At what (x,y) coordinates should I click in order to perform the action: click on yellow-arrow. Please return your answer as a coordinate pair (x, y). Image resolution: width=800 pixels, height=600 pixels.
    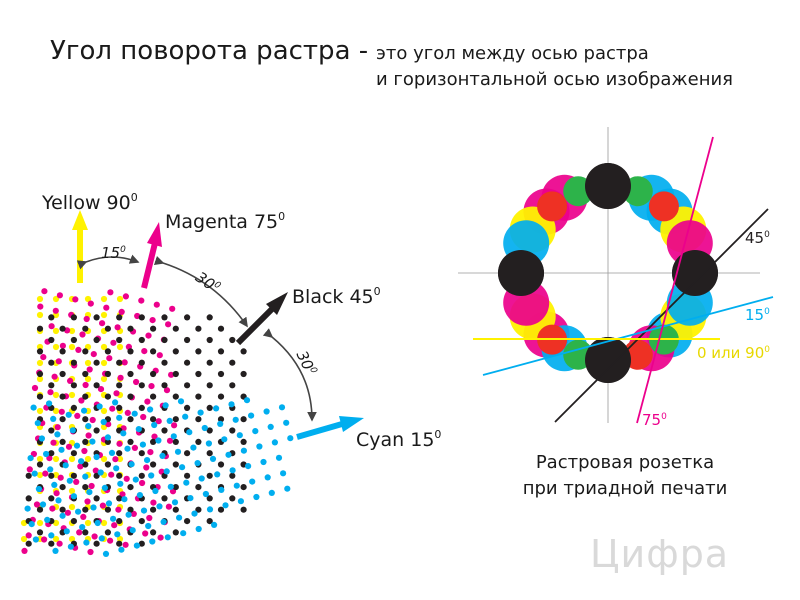
    Looking at the image, I should click on (80, 246).